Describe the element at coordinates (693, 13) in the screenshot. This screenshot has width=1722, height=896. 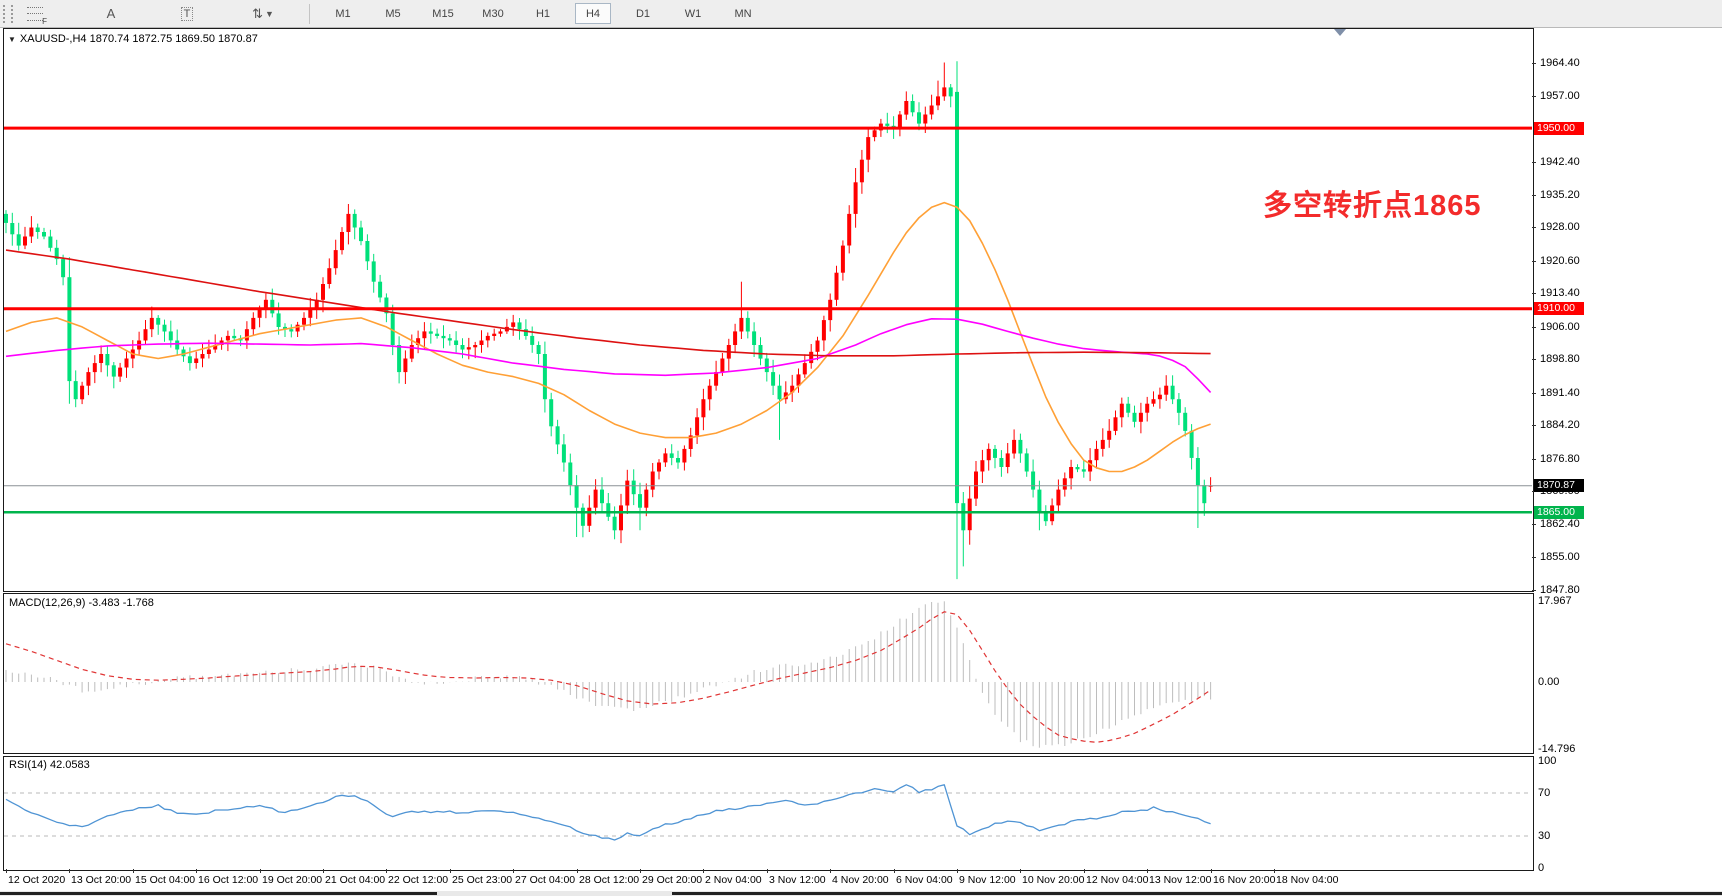
I see `timeframe-button-w1: W1` at that location.